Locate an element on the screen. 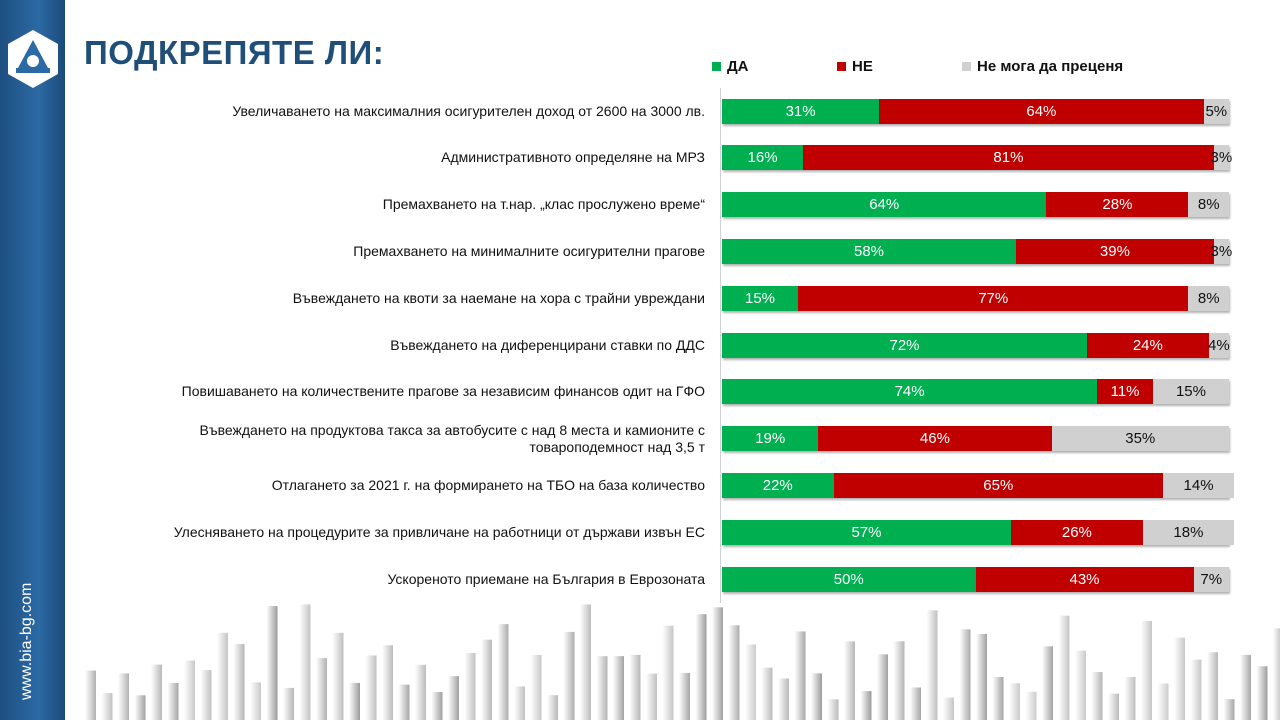  bar-segment-yes: 19% is located at coordinates (770, 439).